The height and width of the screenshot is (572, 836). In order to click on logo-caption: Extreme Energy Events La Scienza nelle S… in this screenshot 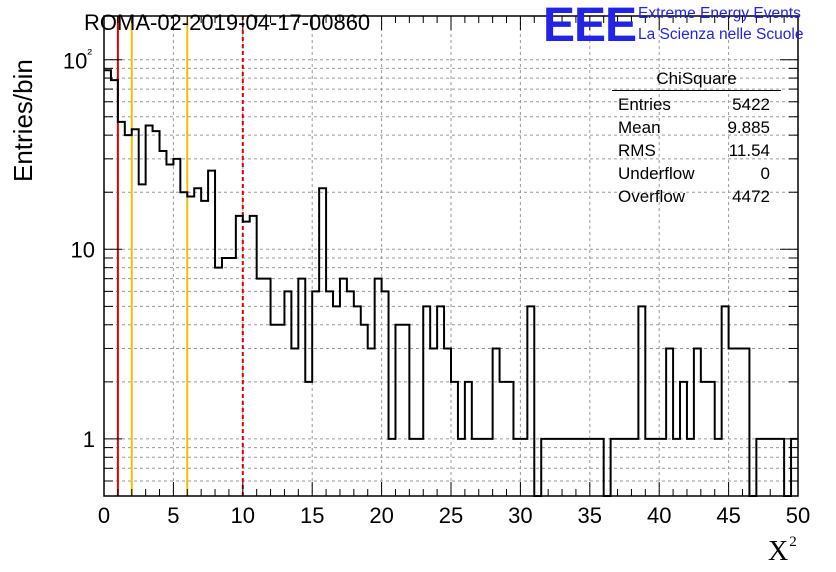, I will do `click(720, 24)`.